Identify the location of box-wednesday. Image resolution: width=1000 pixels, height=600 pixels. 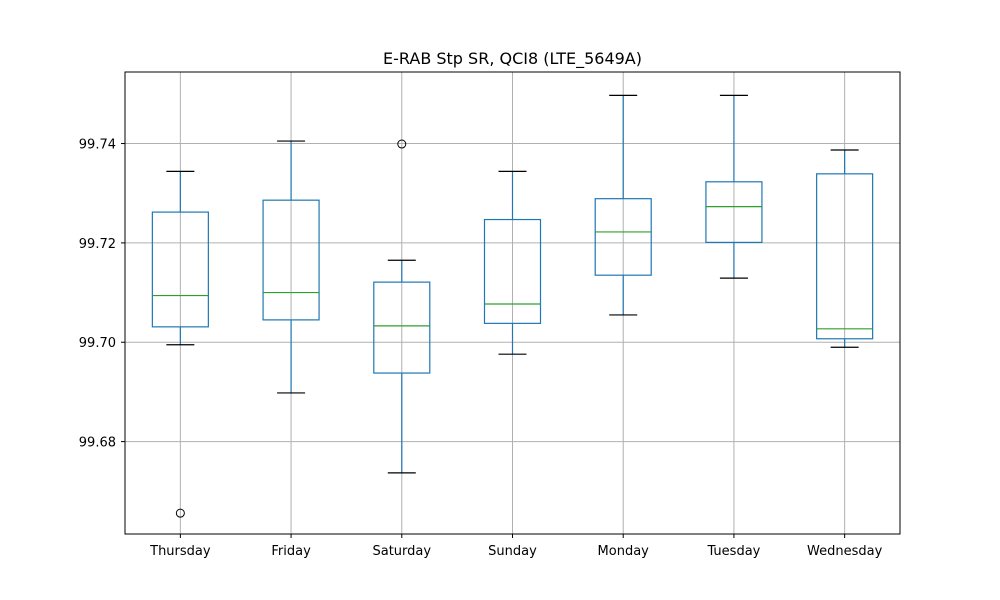
(845, 248).